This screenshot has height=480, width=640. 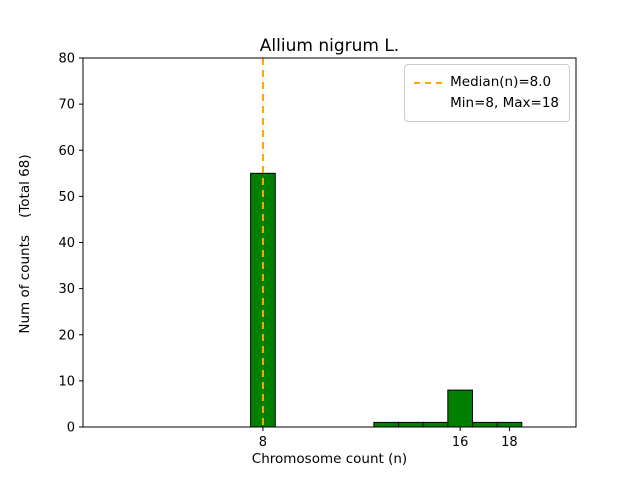 I want to click on y-tick-label: 60, so click(x=66, y=151).